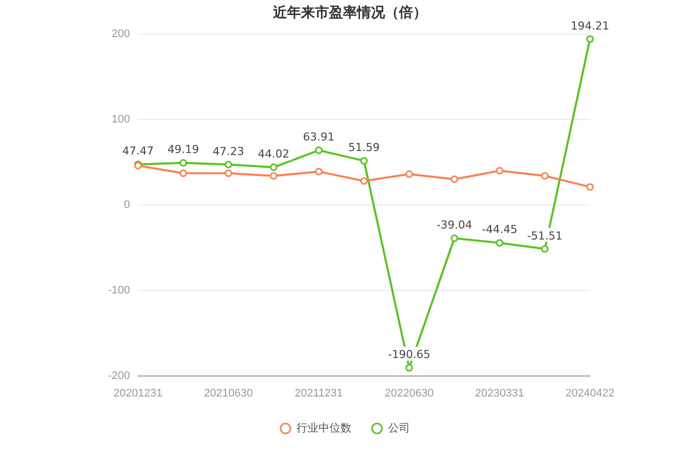 The width and height of the screenshot is (700, 474). What do you see at coordinates (364, 147) in the screenshot?
I see `data-label: 51.59` at bounding box center [364, 147].